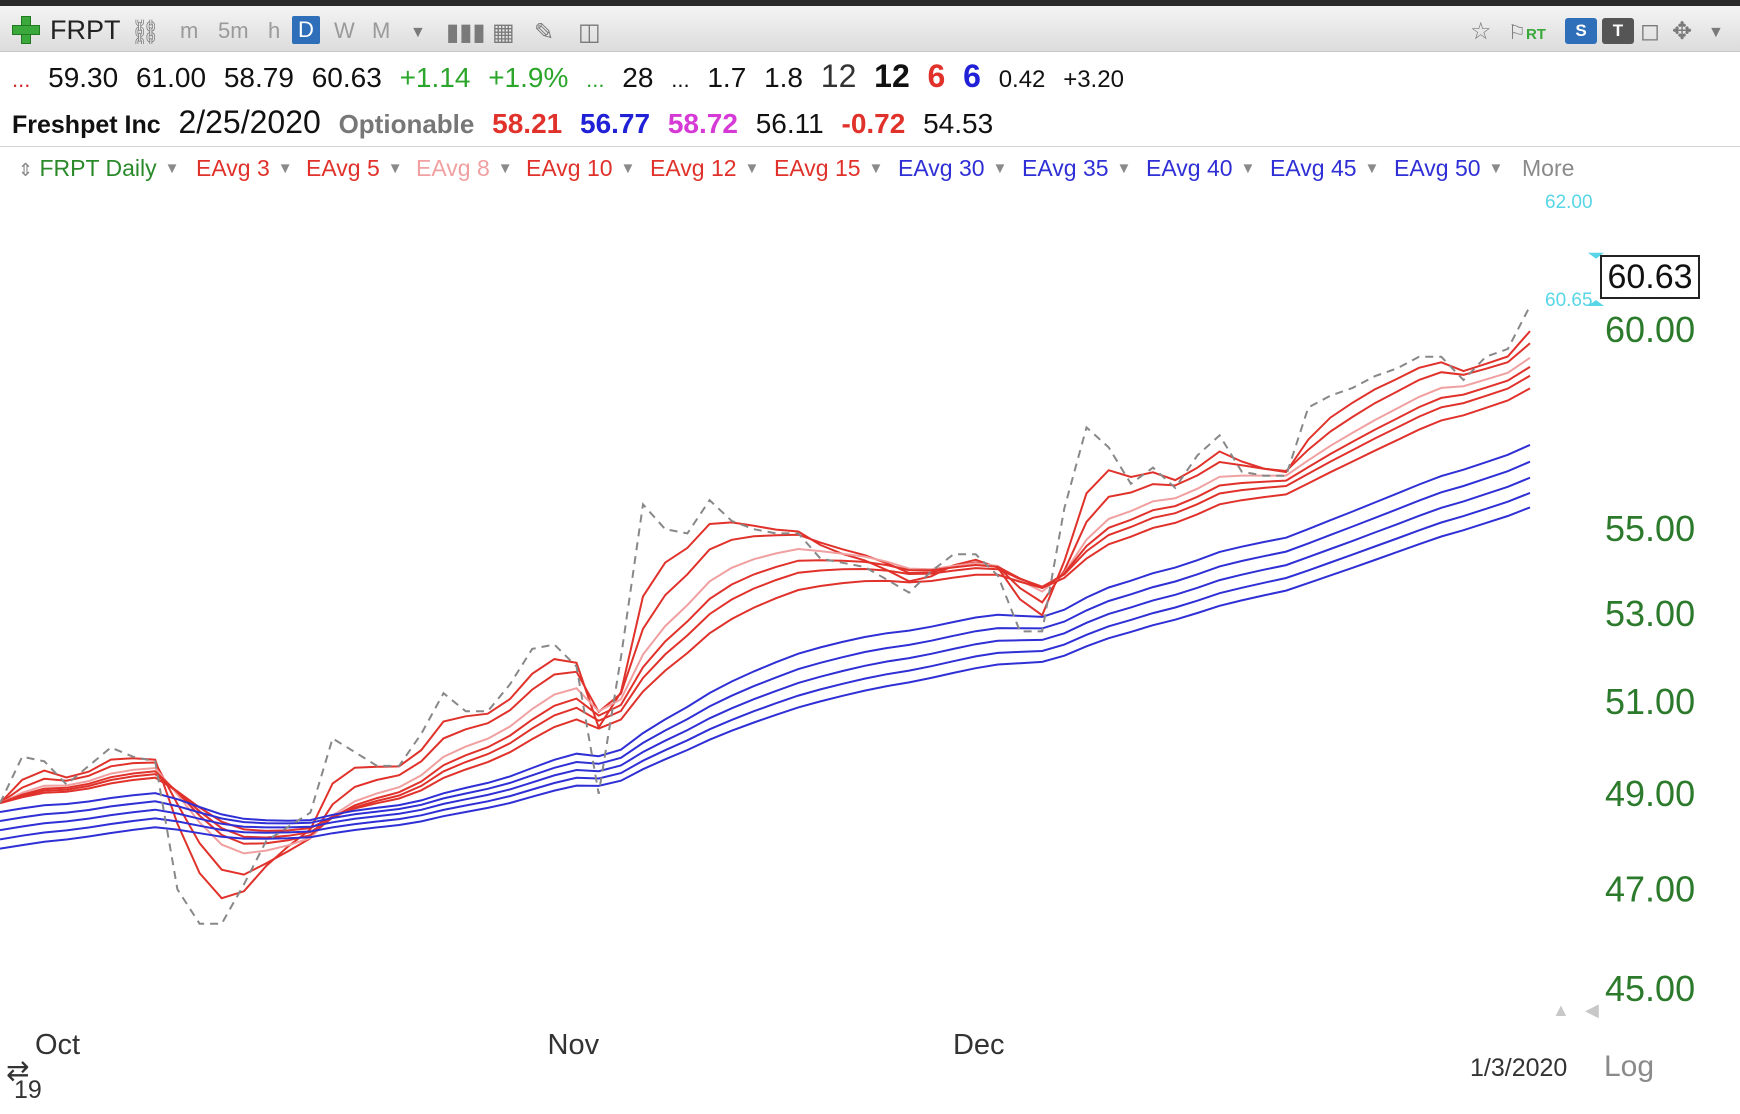 The image size is (1740, 1114). Describe the element at coordinates (1650, 528) in the screenshot. I see `y-tick-label: 55.00` at that location.